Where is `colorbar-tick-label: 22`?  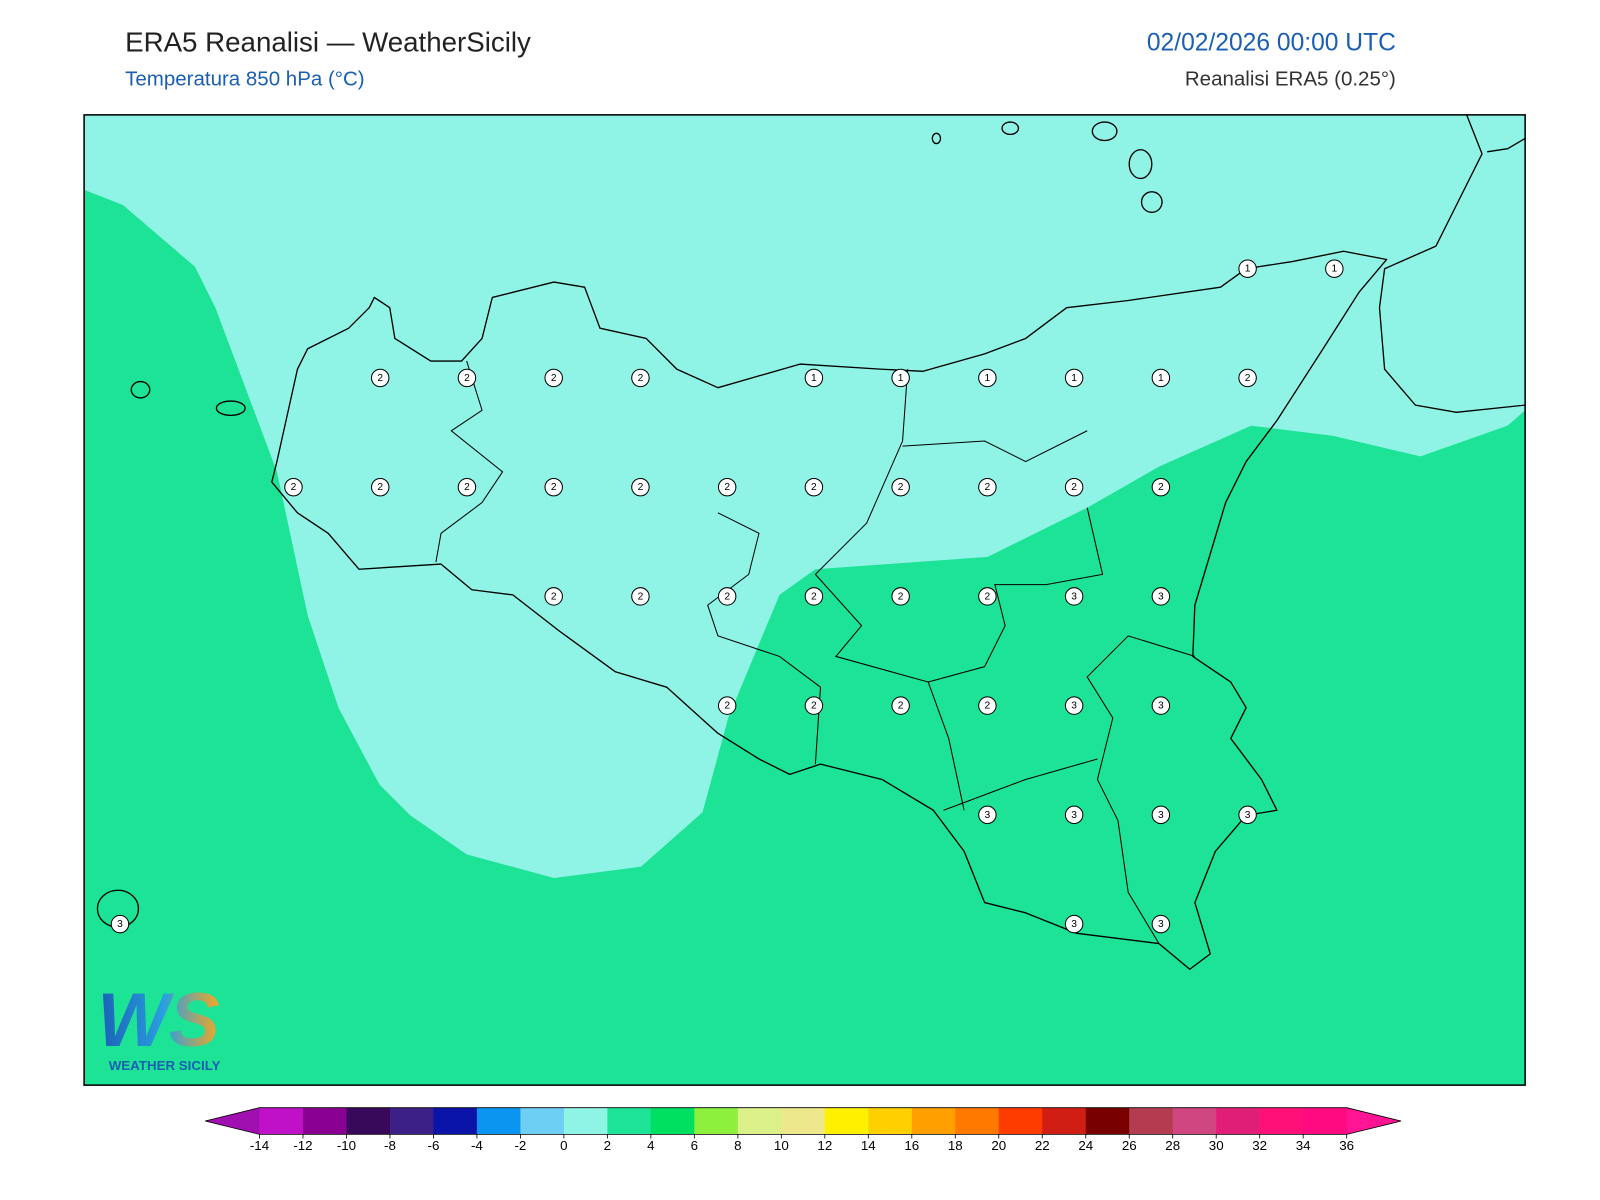 colorbar-tick-label: 22 is located at coordinates (1042, 1145).